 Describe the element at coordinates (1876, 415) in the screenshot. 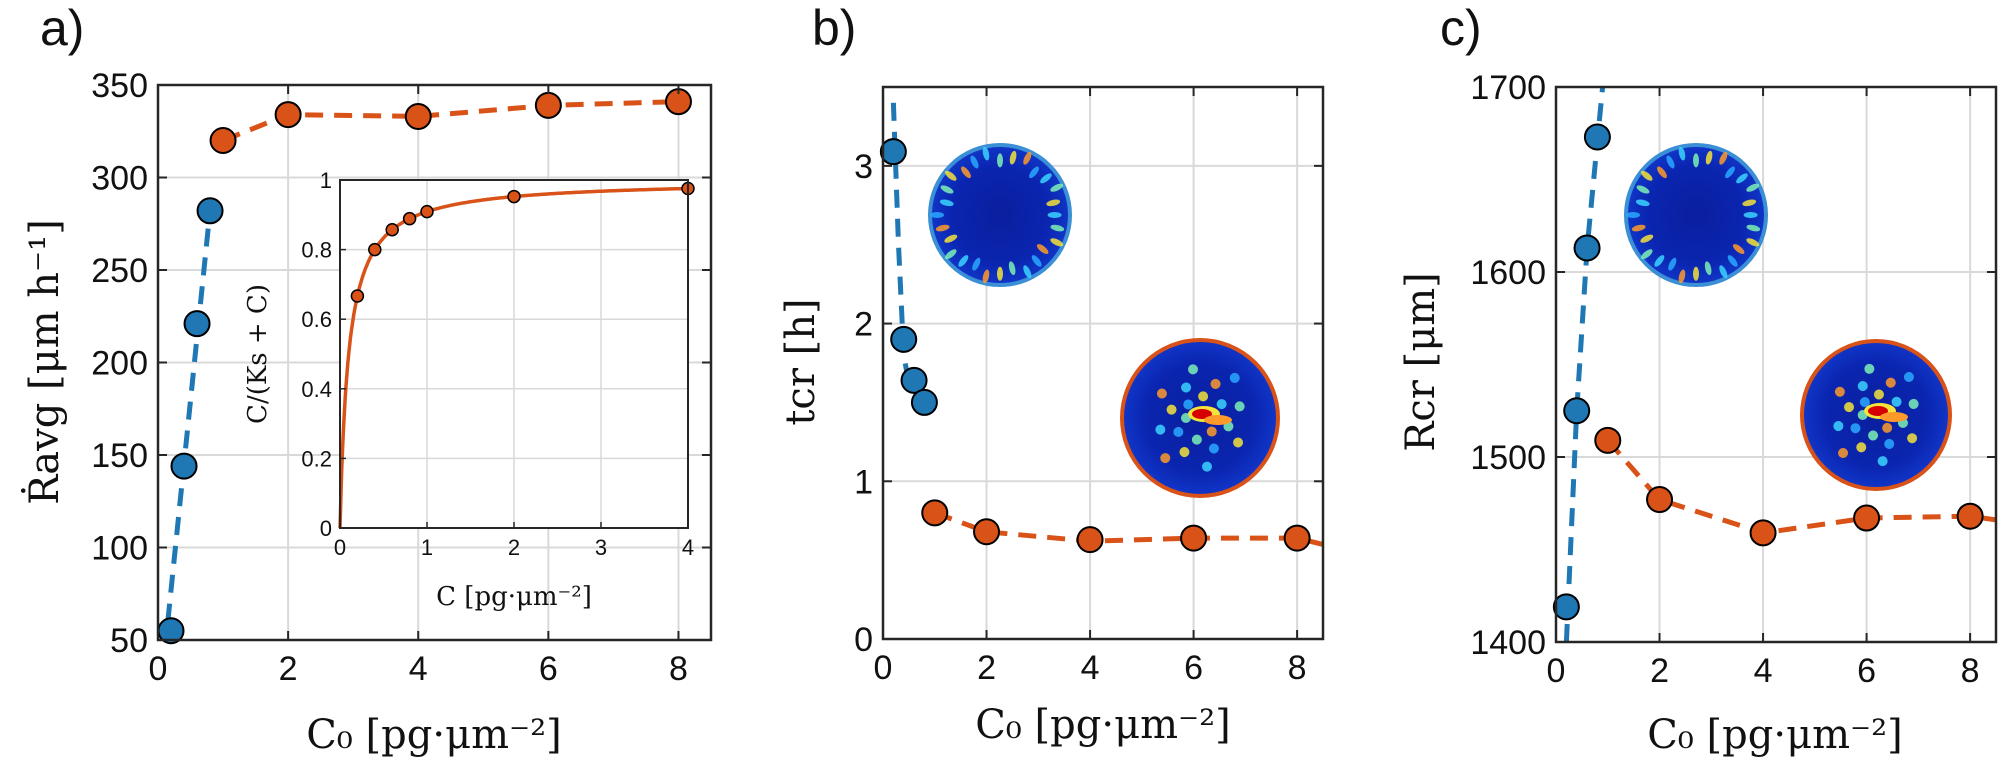

I see `panel-c-orange-pattern-disk` at that location.